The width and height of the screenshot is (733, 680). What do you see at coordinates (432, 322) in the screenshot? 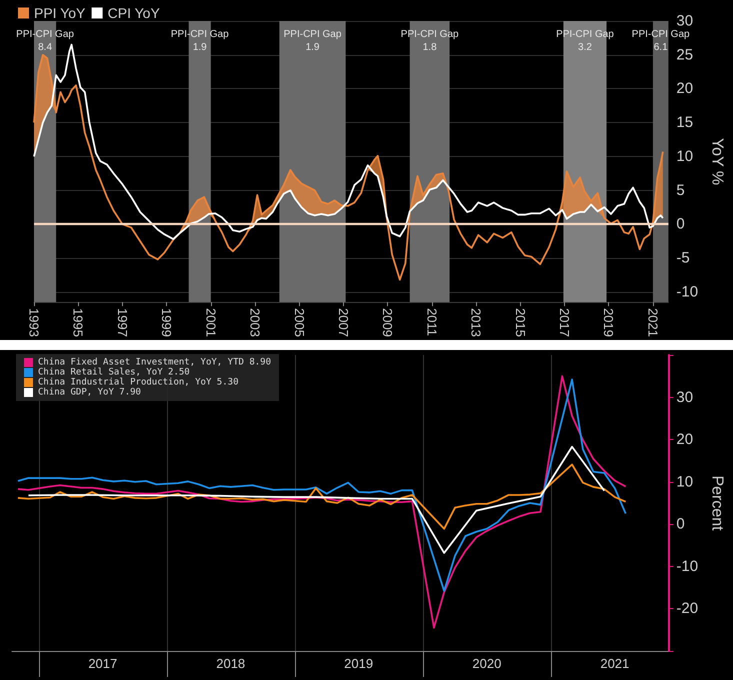
I see `x-tick-label: 2011` at bounding box center [432, 322].